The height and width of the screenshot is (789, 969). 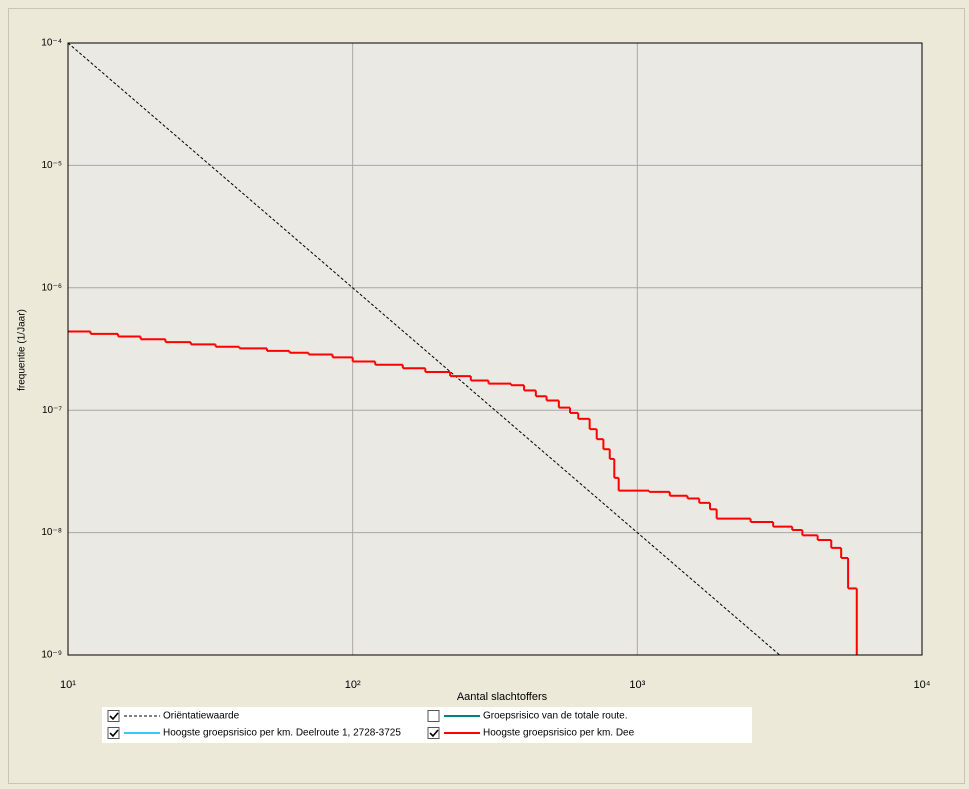 I want to click on legend, so click(x=427, y=725).